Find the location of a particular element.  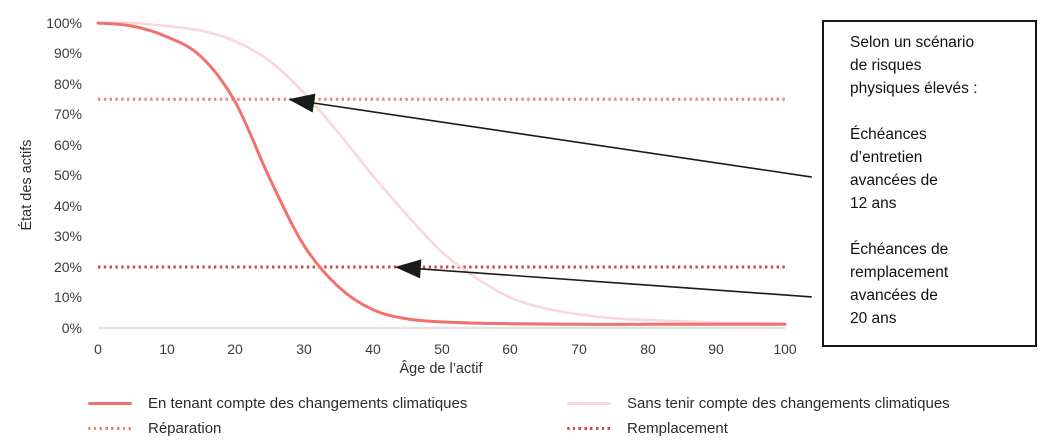

x-tick: 90 is located at coordinates (716, 349).